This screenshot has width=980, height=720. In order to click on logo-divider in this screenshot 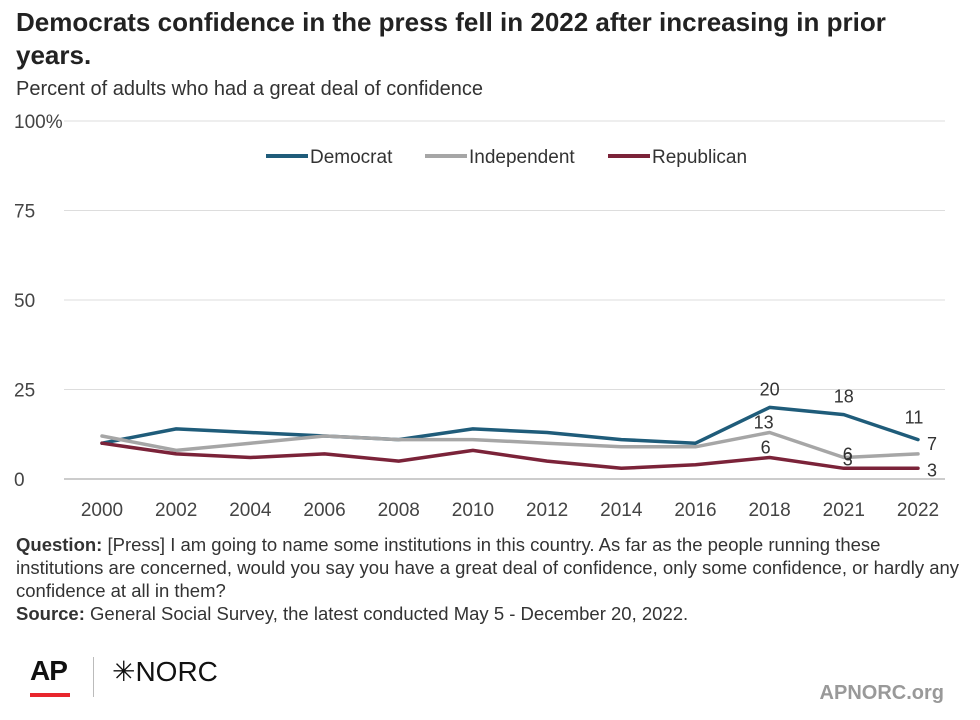, I will do `click(93, 677)`.